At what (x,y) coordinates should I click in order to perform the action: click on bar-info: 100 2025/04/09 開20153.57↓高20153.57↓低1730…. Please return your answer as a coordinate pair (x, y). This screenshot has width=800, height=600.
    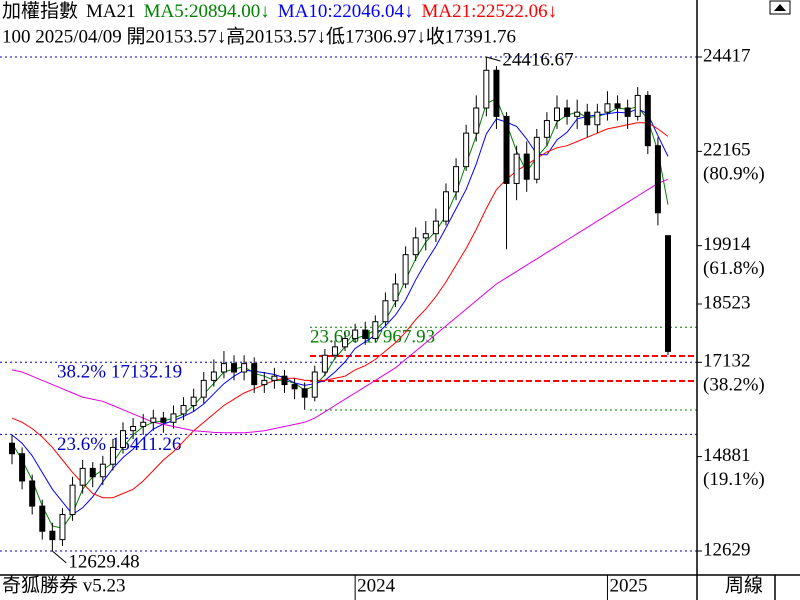
    Looking at the image, I should click on (259, 36).